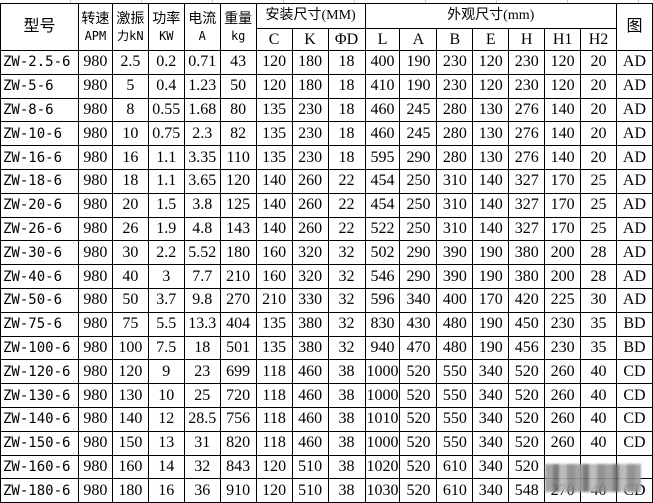  What do you see at coordinates (39, 157) in the screenshot?
I see `model-cell: ZW-16-6` at bounding box center [39, 157].